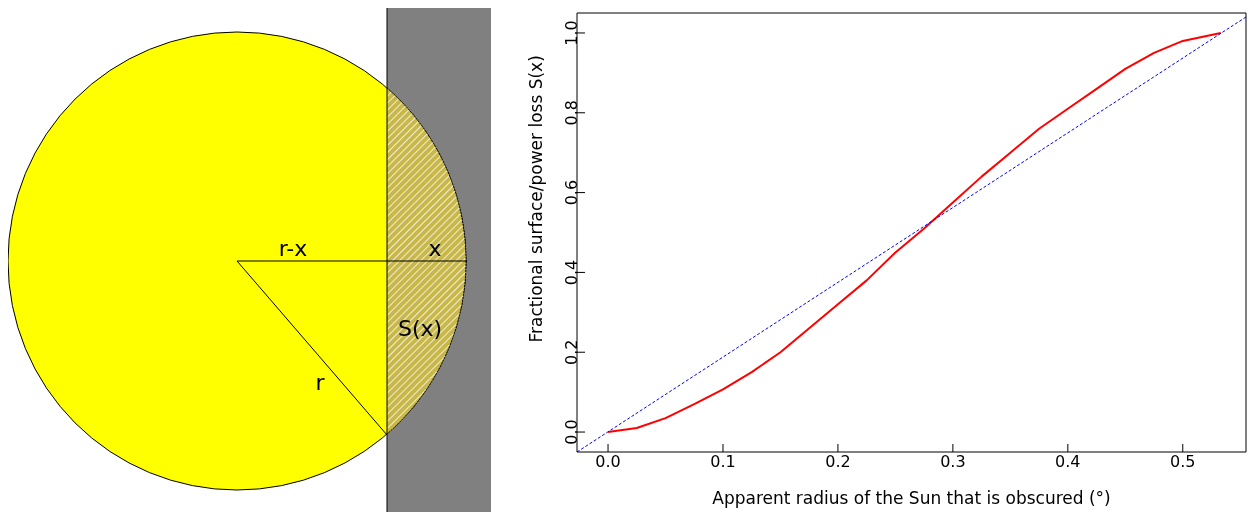 The image size is (1255, 512). What do you see at coordinates (571, 272) in the screenshot?
I see `y-tick-label: 0.4` at bounding box center [571, 272].